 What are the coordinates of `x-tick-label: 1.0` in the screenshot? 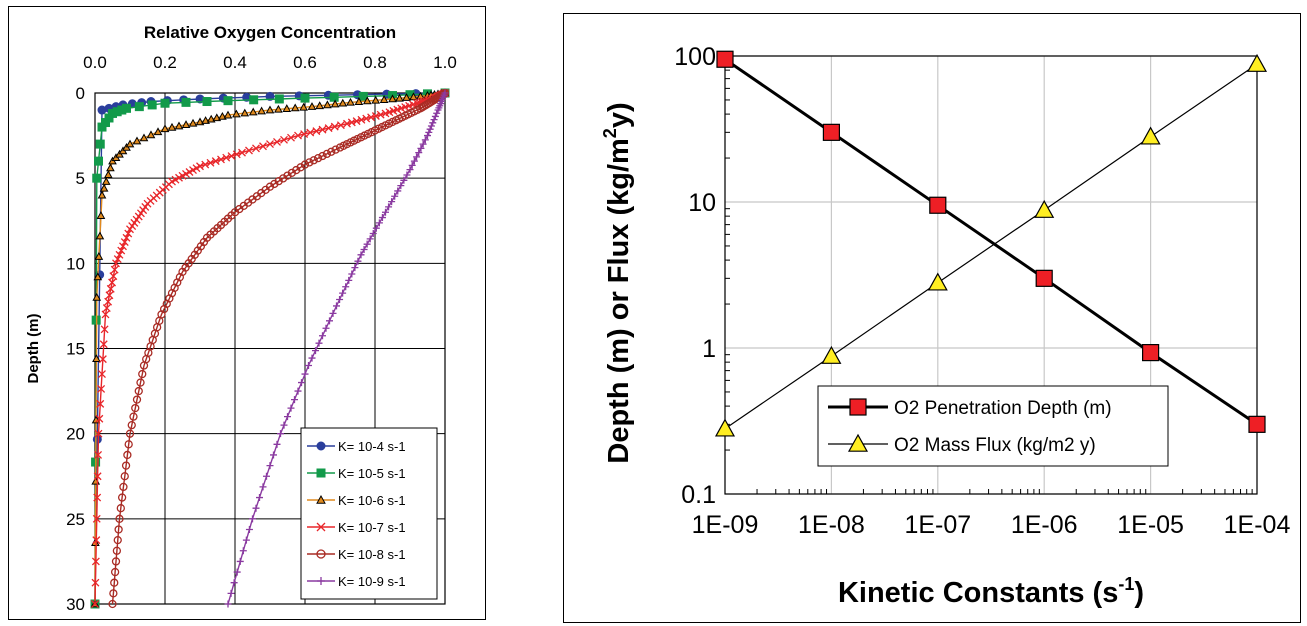 It's located at (445, 62).